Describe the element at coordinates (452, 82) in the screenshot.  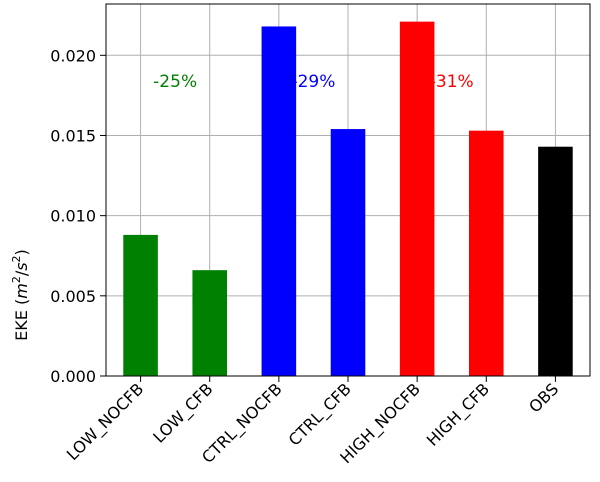
I see `percent-change-label: -31%` at that location.